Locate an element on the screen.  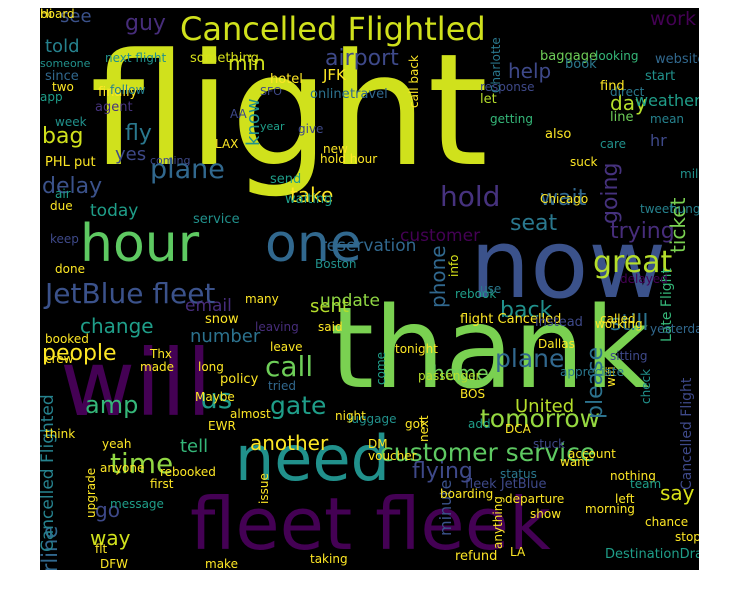
word-dca: DCA is located at coordinates (518, 429).